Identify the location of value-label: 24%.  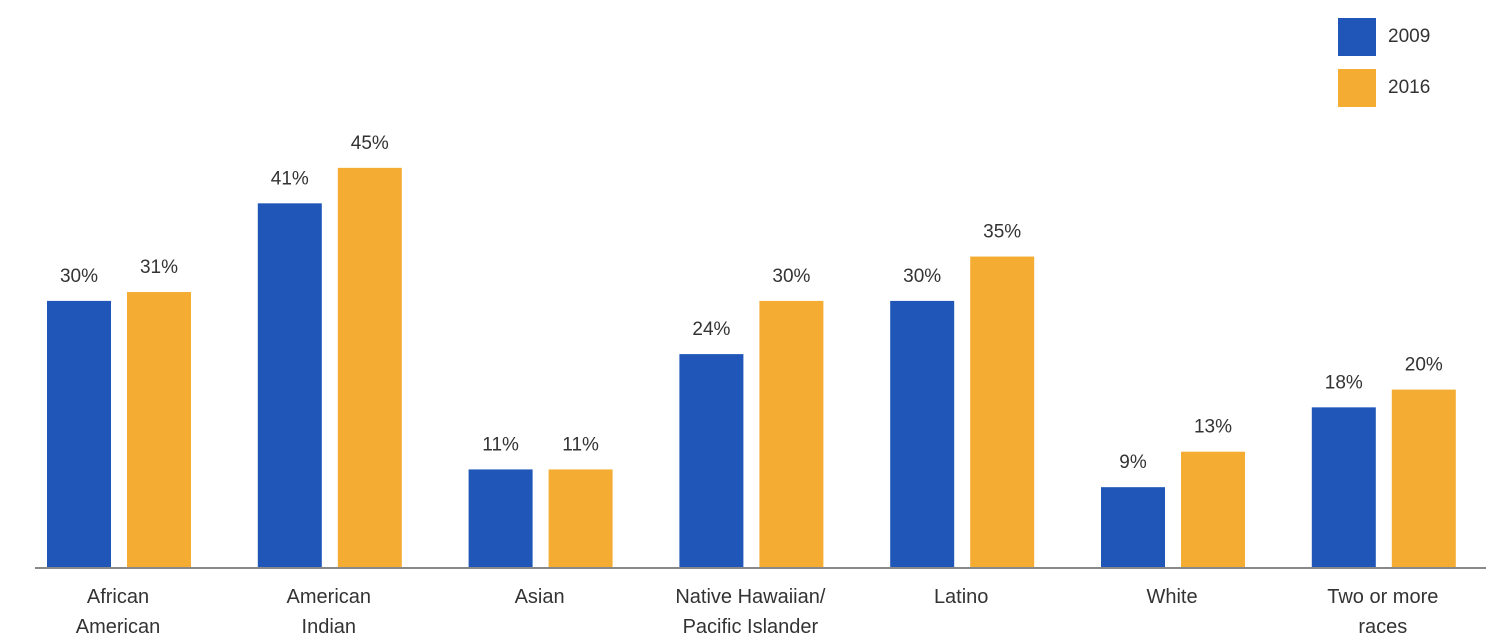
(711, 329).